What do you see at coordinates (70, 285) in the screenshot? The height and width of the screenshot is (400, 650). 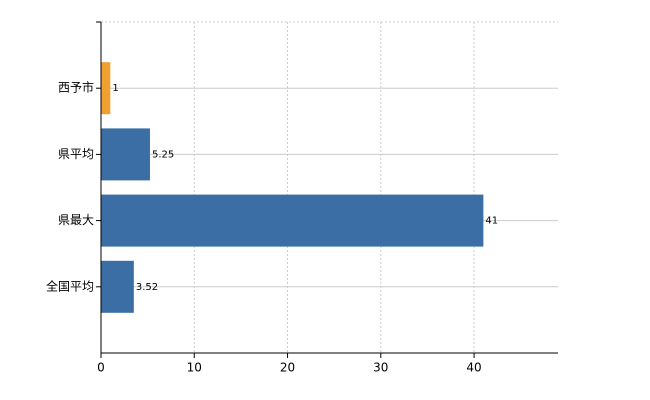 I see `y-tick-label: 全国平均` at bounding box center [70, 285].